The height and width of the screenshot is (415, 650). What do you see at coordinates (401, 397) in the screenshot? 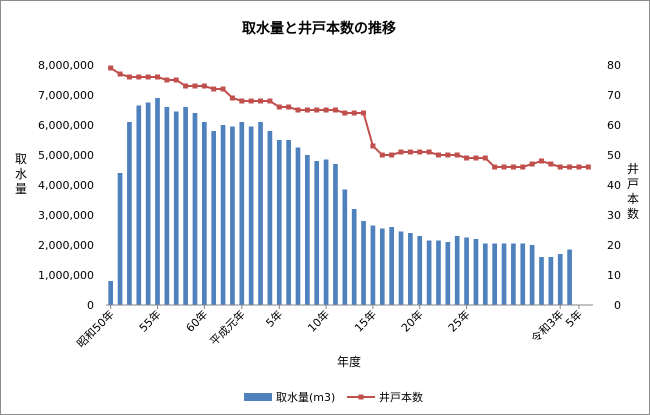
I see `legend-label-line: 井戸本数` at bounding box center [401, 397].